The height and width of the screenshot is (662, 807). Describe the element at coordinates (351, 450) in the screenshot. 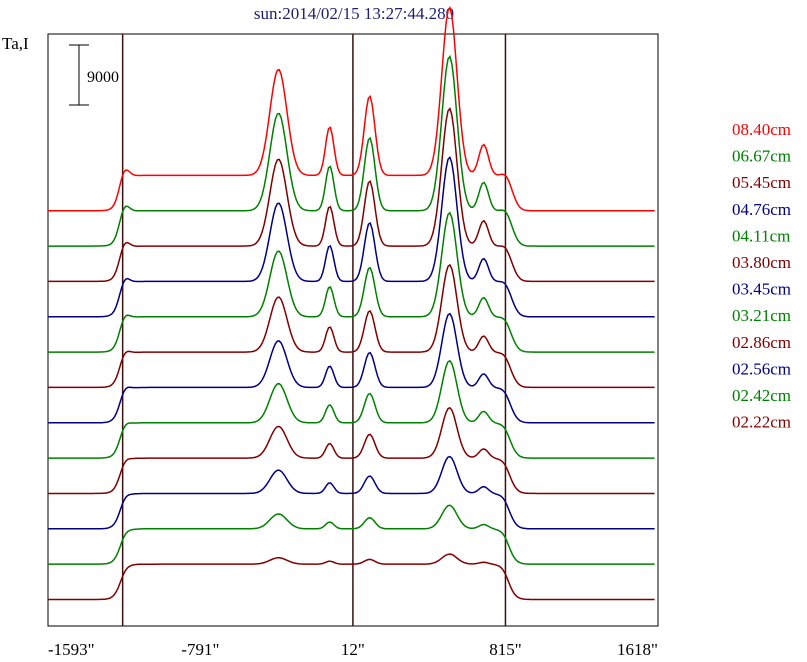

I see `series-line-02.86cm` at that location.